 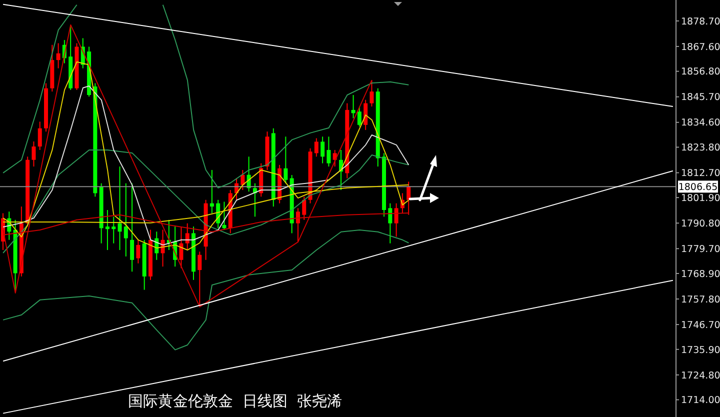 I want to click on y-tick-label: 1845.70, so click(x=700, y=98).